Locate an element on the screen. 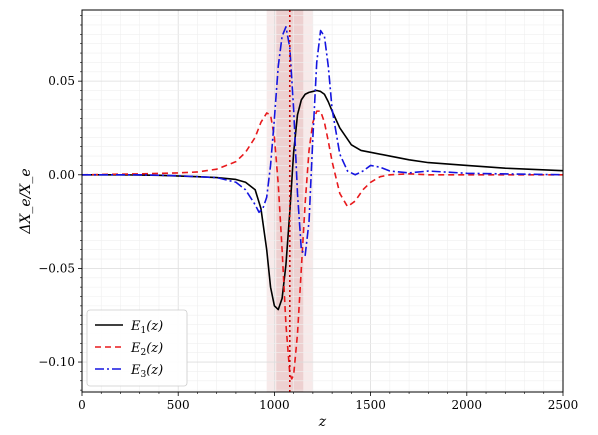 The height and width of the screenshot is (435, 598). y-tick-label: 0.05 is located at coordinates (61, 81).